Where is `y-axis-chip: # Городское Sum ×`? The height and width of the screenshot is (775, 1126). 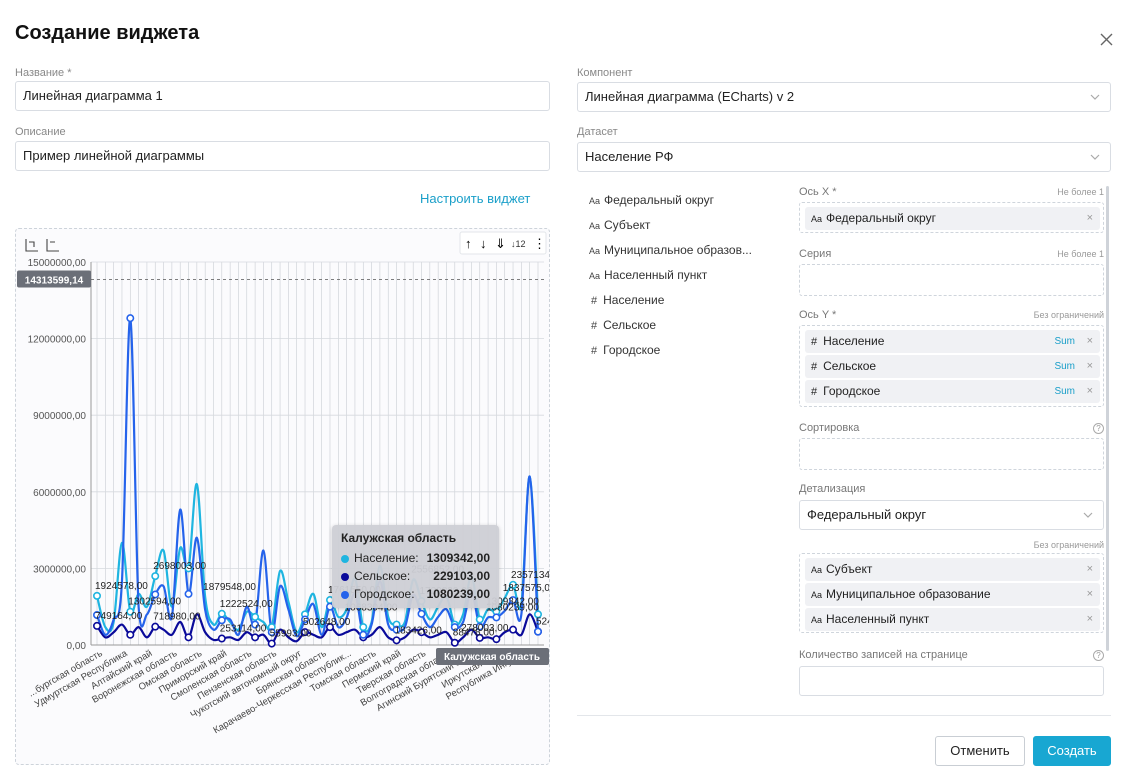
y-axis-chip: # Городское Sum × is located at coordinates (952, 391).